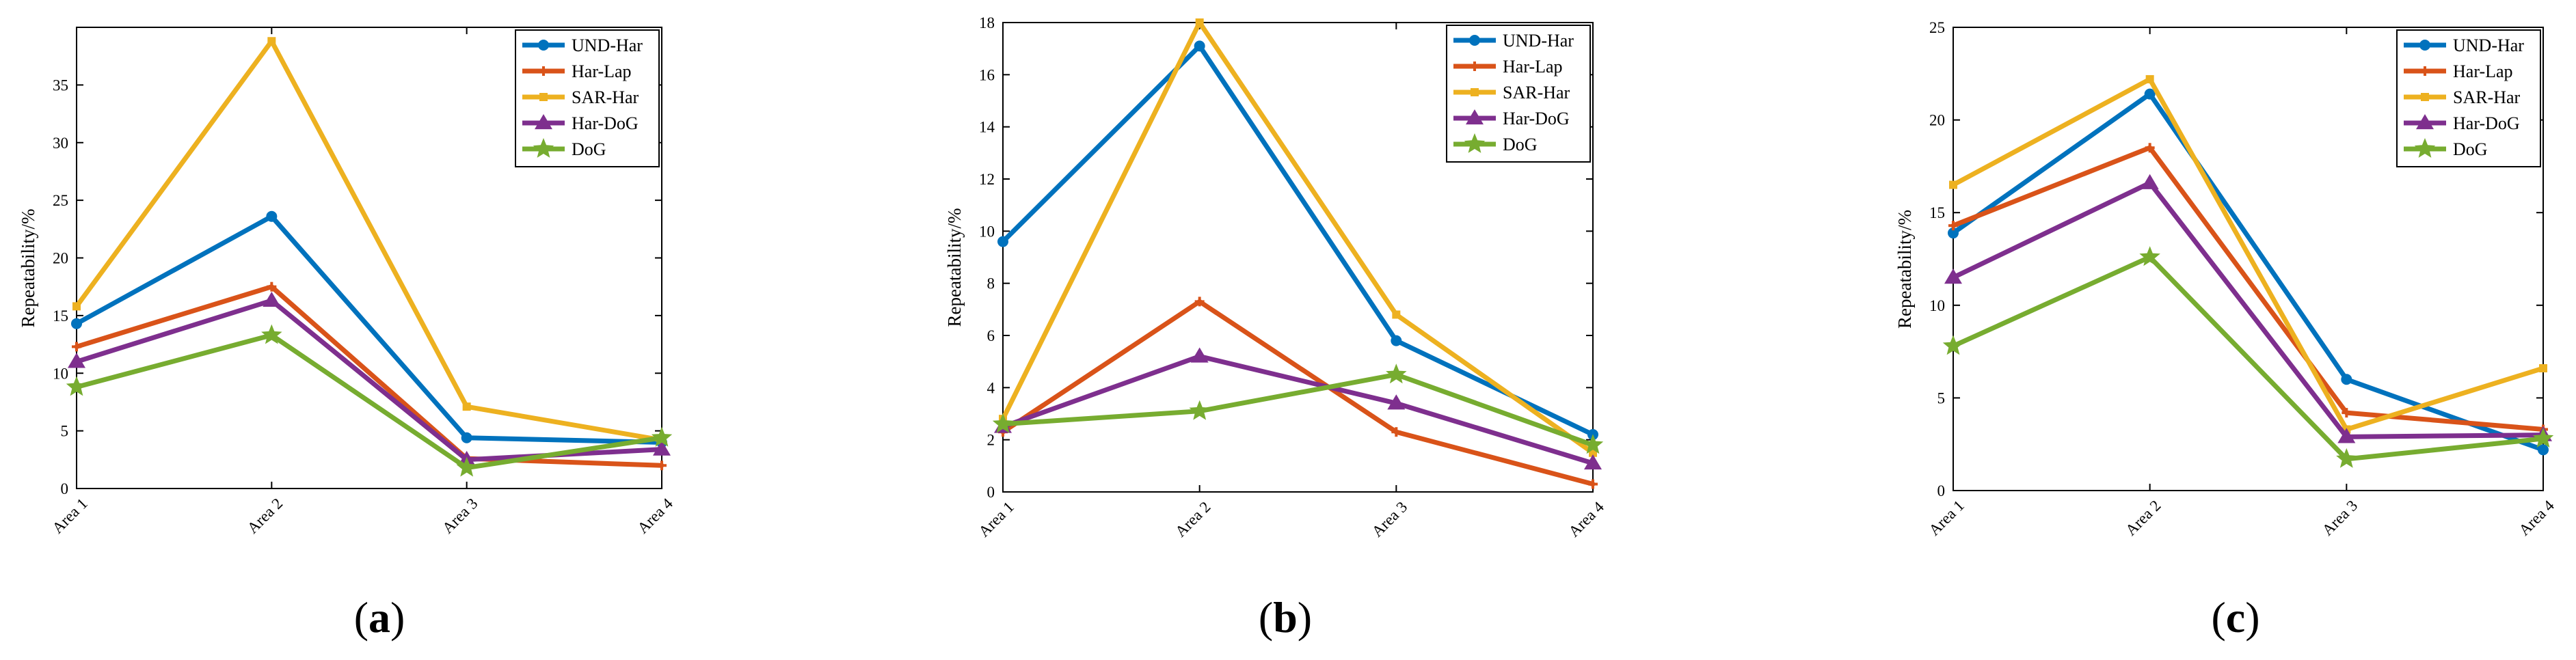 This screenshot has height=660, width=2576. Describe the element at coordinates (582, 45) in the screenshot. I see `legend-item: UND-Har` at that location.